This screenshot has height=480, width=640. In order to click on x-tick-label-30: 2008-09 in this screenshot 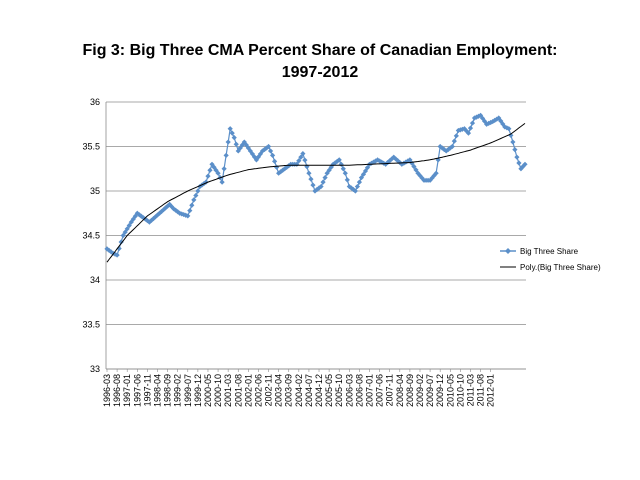, I will do `click(410, 390)`.